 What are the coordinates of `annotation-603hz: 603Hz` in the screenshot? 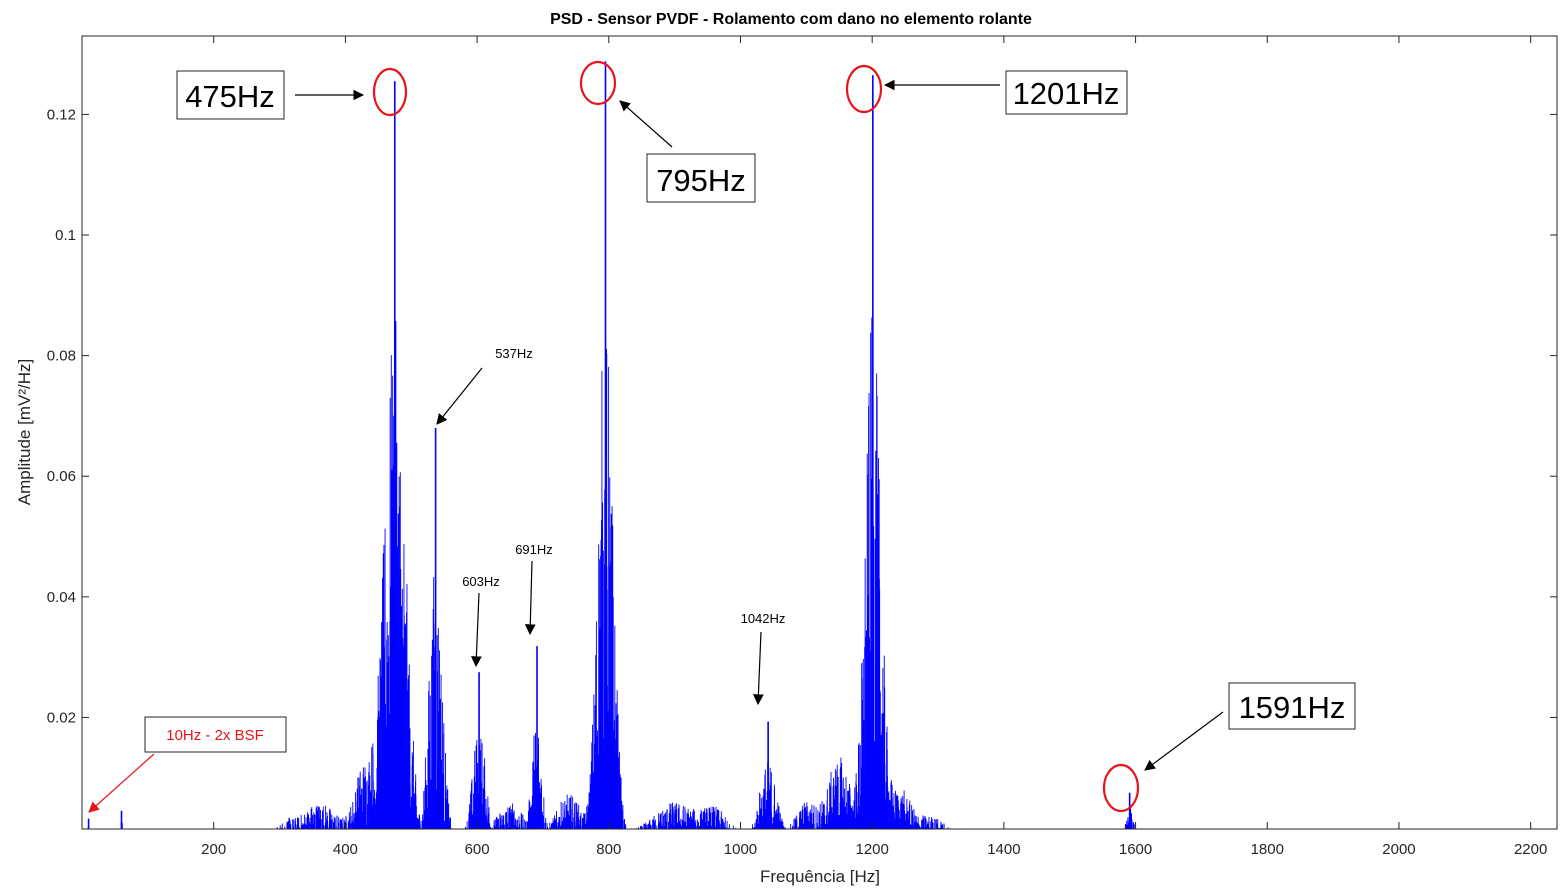 It's located at (481, 621).